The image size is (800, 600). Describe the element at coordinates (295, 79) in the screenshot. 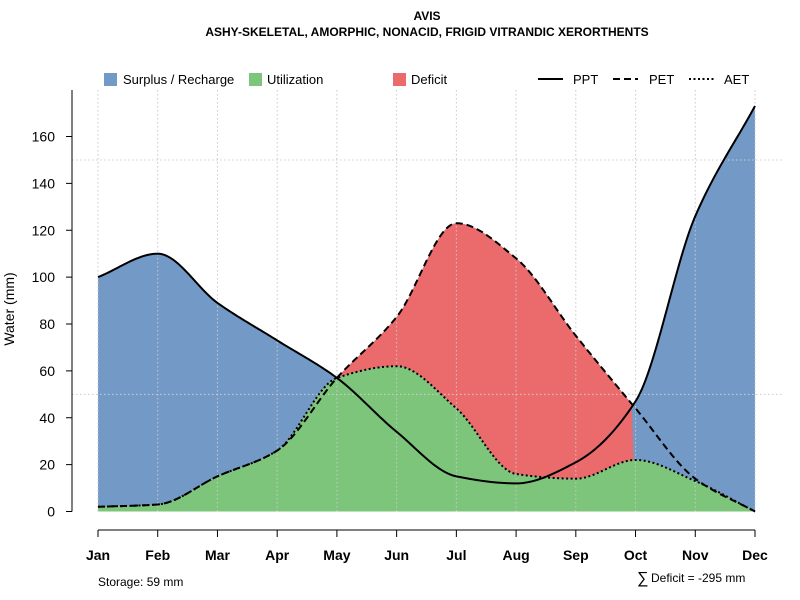

I see `legend-label: Utilization` at that location.